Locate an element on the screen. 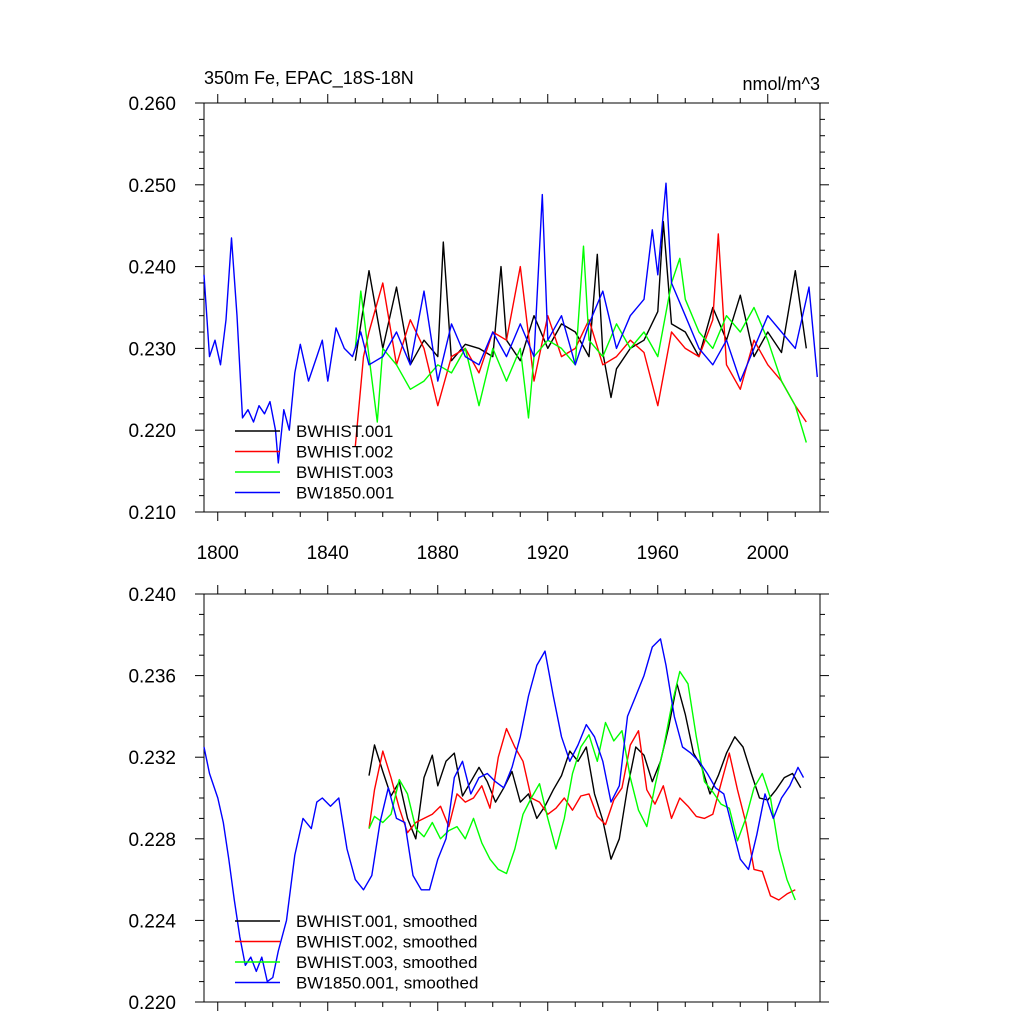 This screenshot has height=1029, width=1024. bottom-legend-label: BWHIST.003, smoothed is located at coordinates (386, 962).